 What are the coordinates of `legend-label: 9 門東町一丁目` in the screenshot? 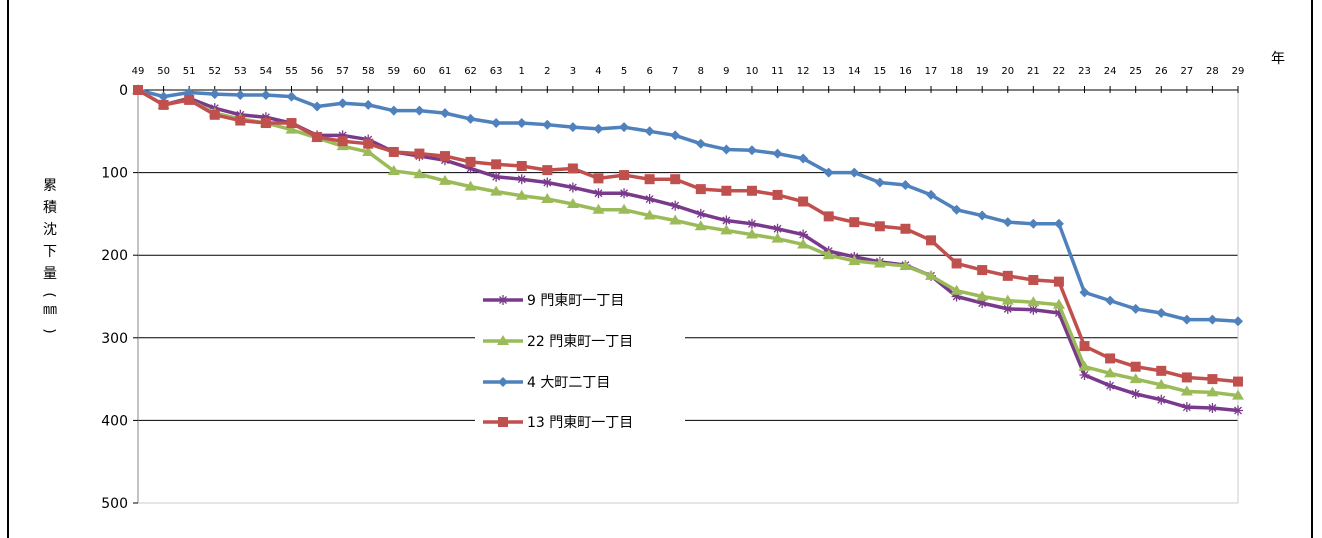 It's located at (575, 301).